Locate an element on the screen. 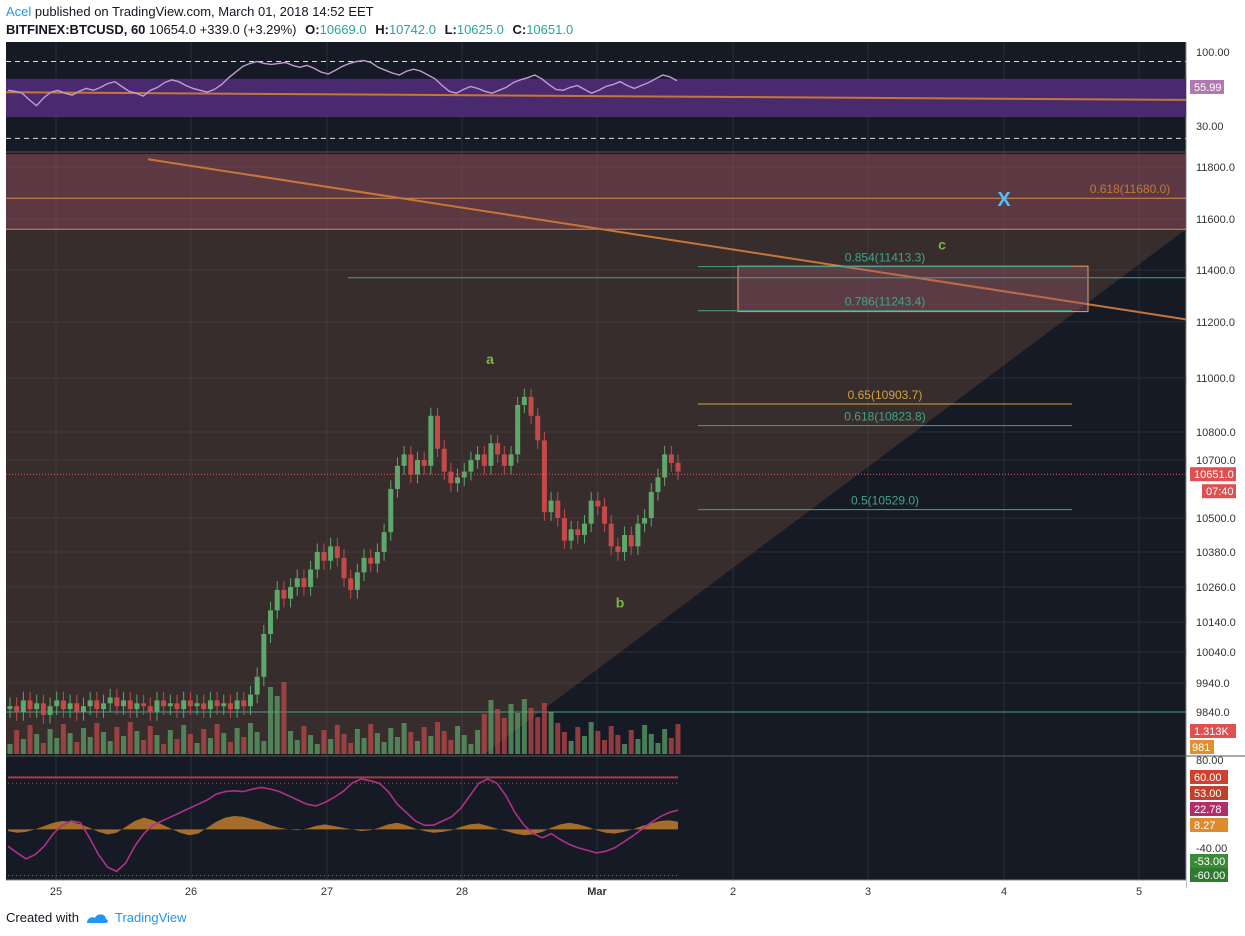 The image size is (1245, 936). price-tick-label: 11000.0 is located at coordinates (1215, 379).